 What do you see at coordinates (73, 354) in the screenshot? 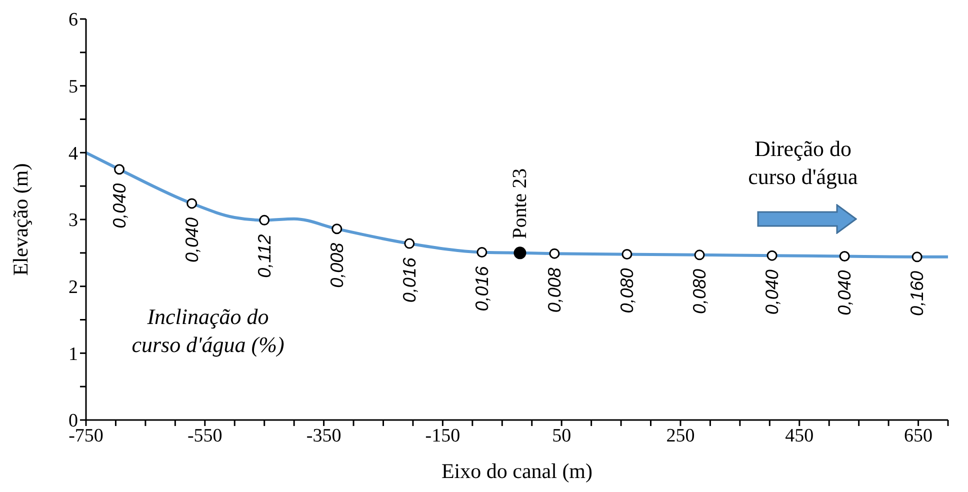
I see `y-tick-label: 1` at bounding box center [73, 354].